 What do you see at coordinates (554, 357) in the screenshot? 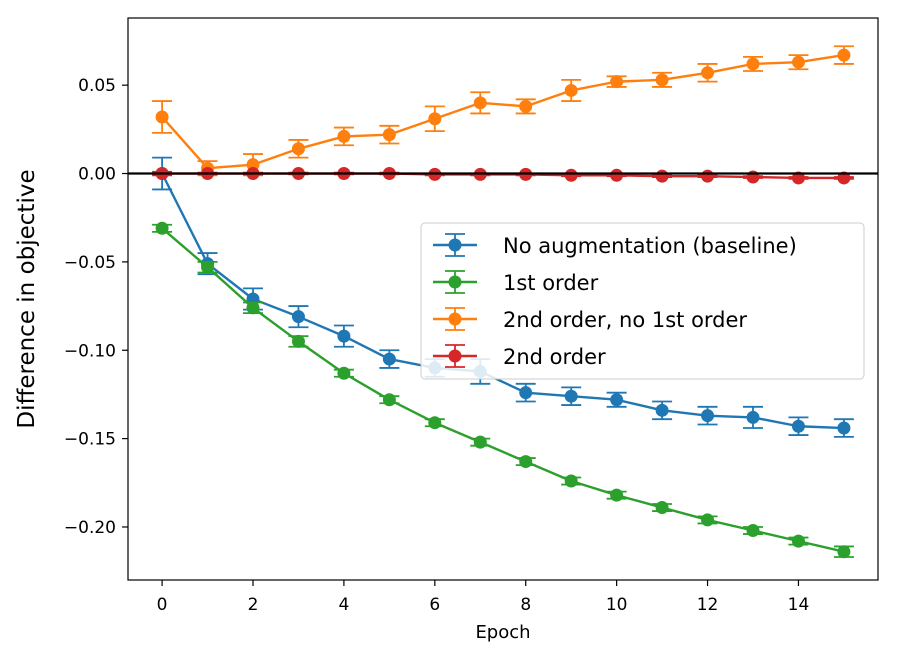
I see `legend-label: 2nd order` at bounding box center [554, 357].